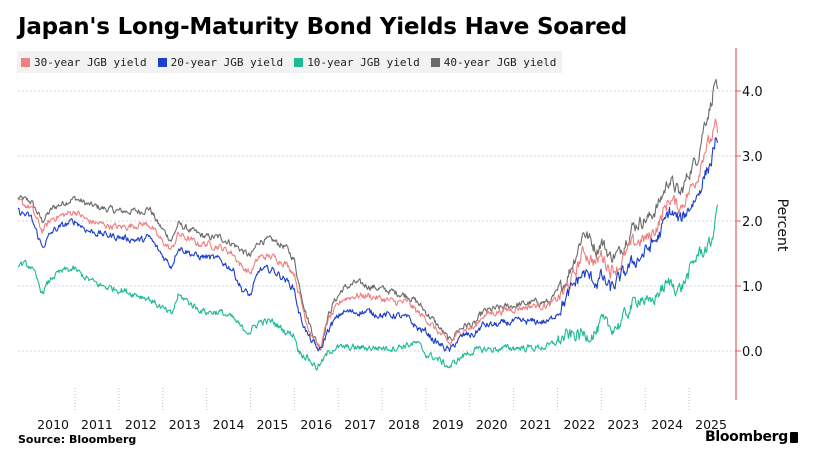 This screenshot has width=816, height=454. What do you see at coordinates (53, 424) in the screenshot?
I see `xtick-label-2010: 2010` at bounding box center [53, 424].